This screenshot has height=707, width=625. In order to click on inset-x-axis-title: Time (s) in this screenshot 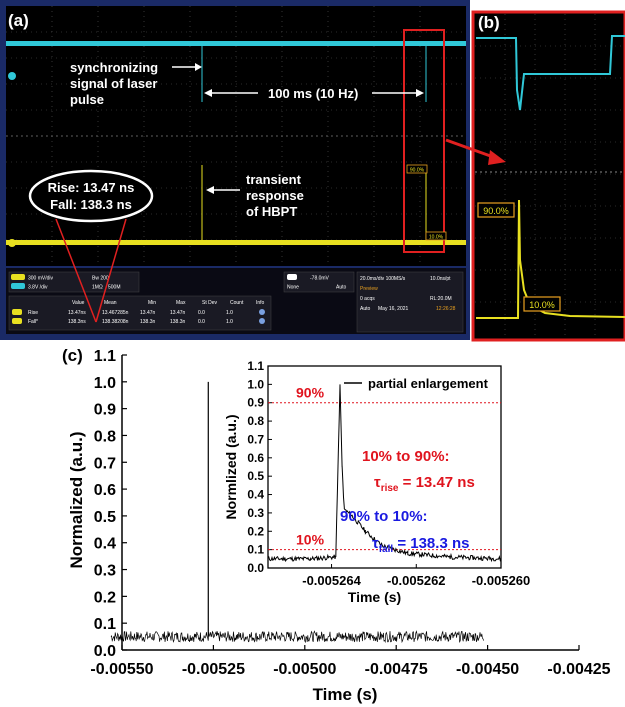, I will do `click(374, 597)`.